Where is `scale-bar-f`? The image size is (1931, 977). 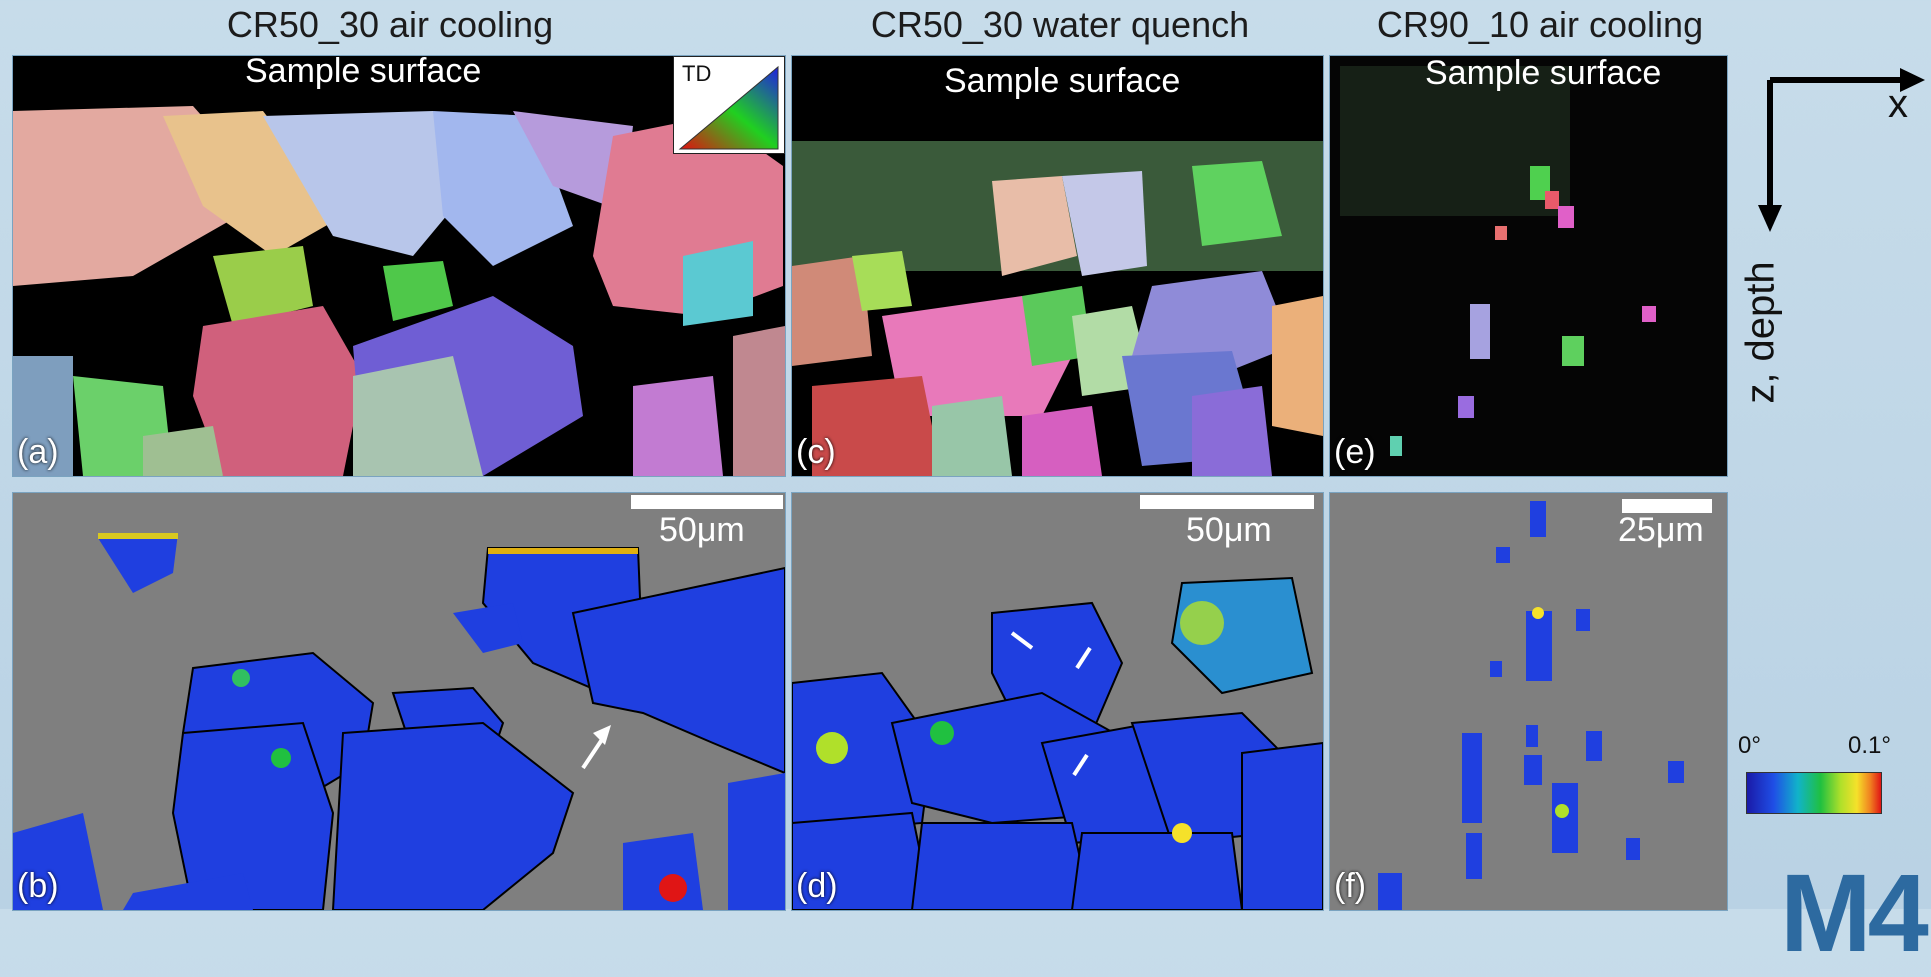 scale-bar-f is located at coordinates (1667, 506).